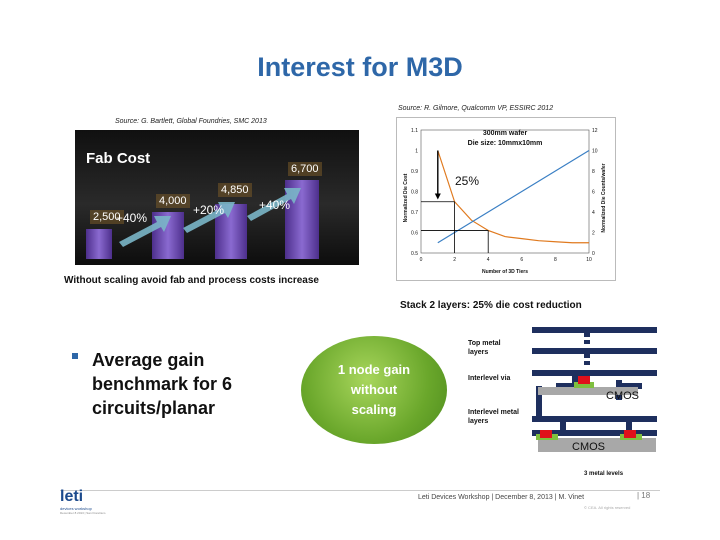 This screenshot has height=540, width=720. I want to click on label-interlevel-via: Interlevel via, so click(489, 378).